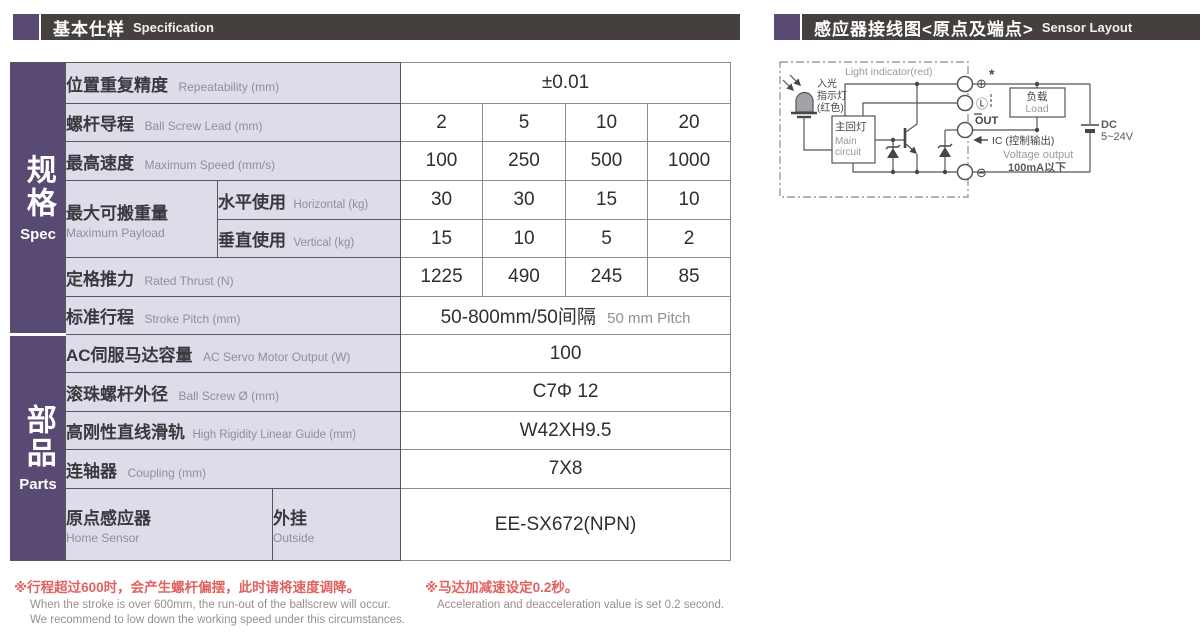 The height and width of the screenshot is (632, 1200). Describe the element at coordinates (817, 134) in the screenshot. I see `led-wire` at that location.